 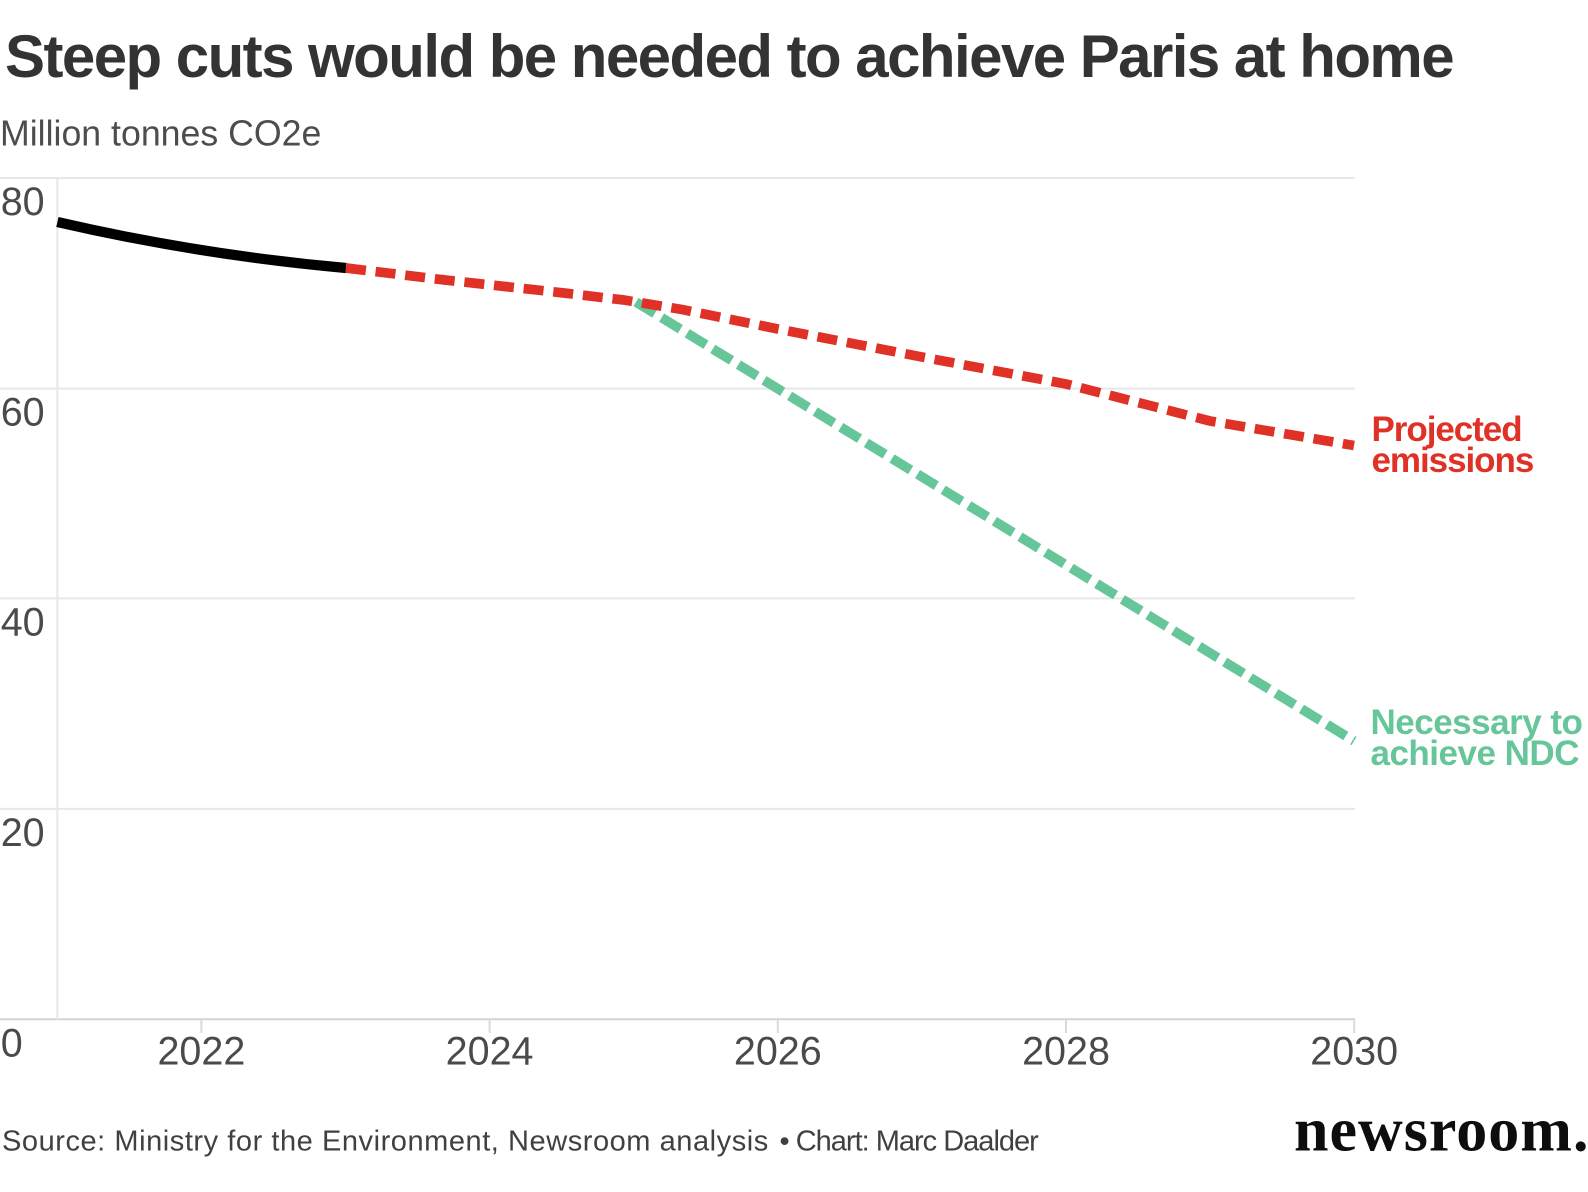 I want to click on svg-text: 2026, so click(x=778, y=1052).